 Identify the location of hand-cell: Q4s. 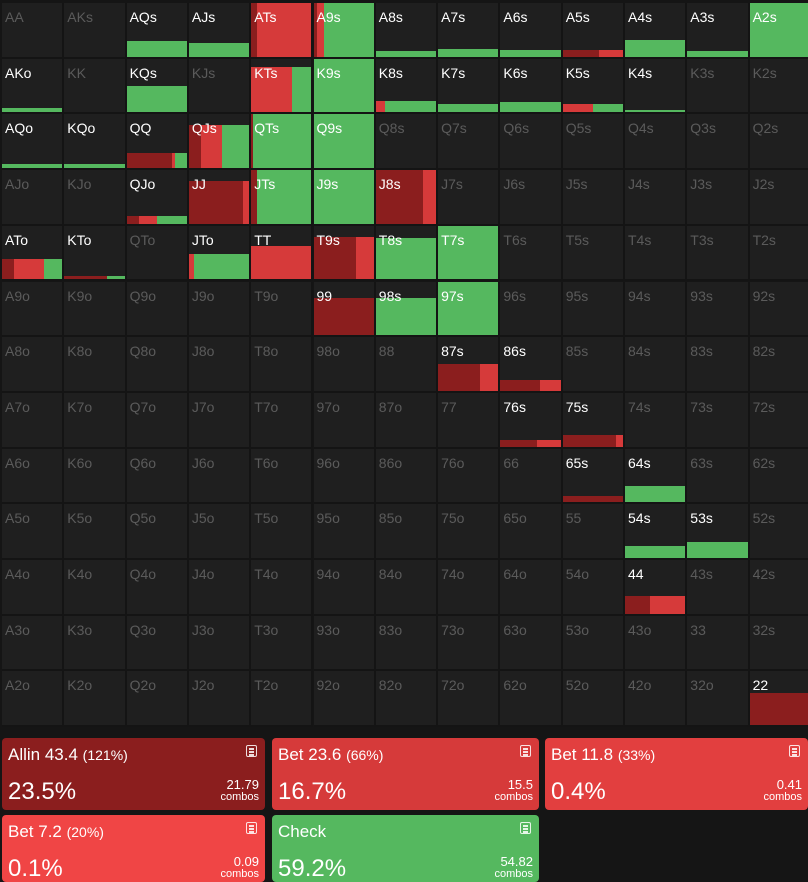
(656, 142).